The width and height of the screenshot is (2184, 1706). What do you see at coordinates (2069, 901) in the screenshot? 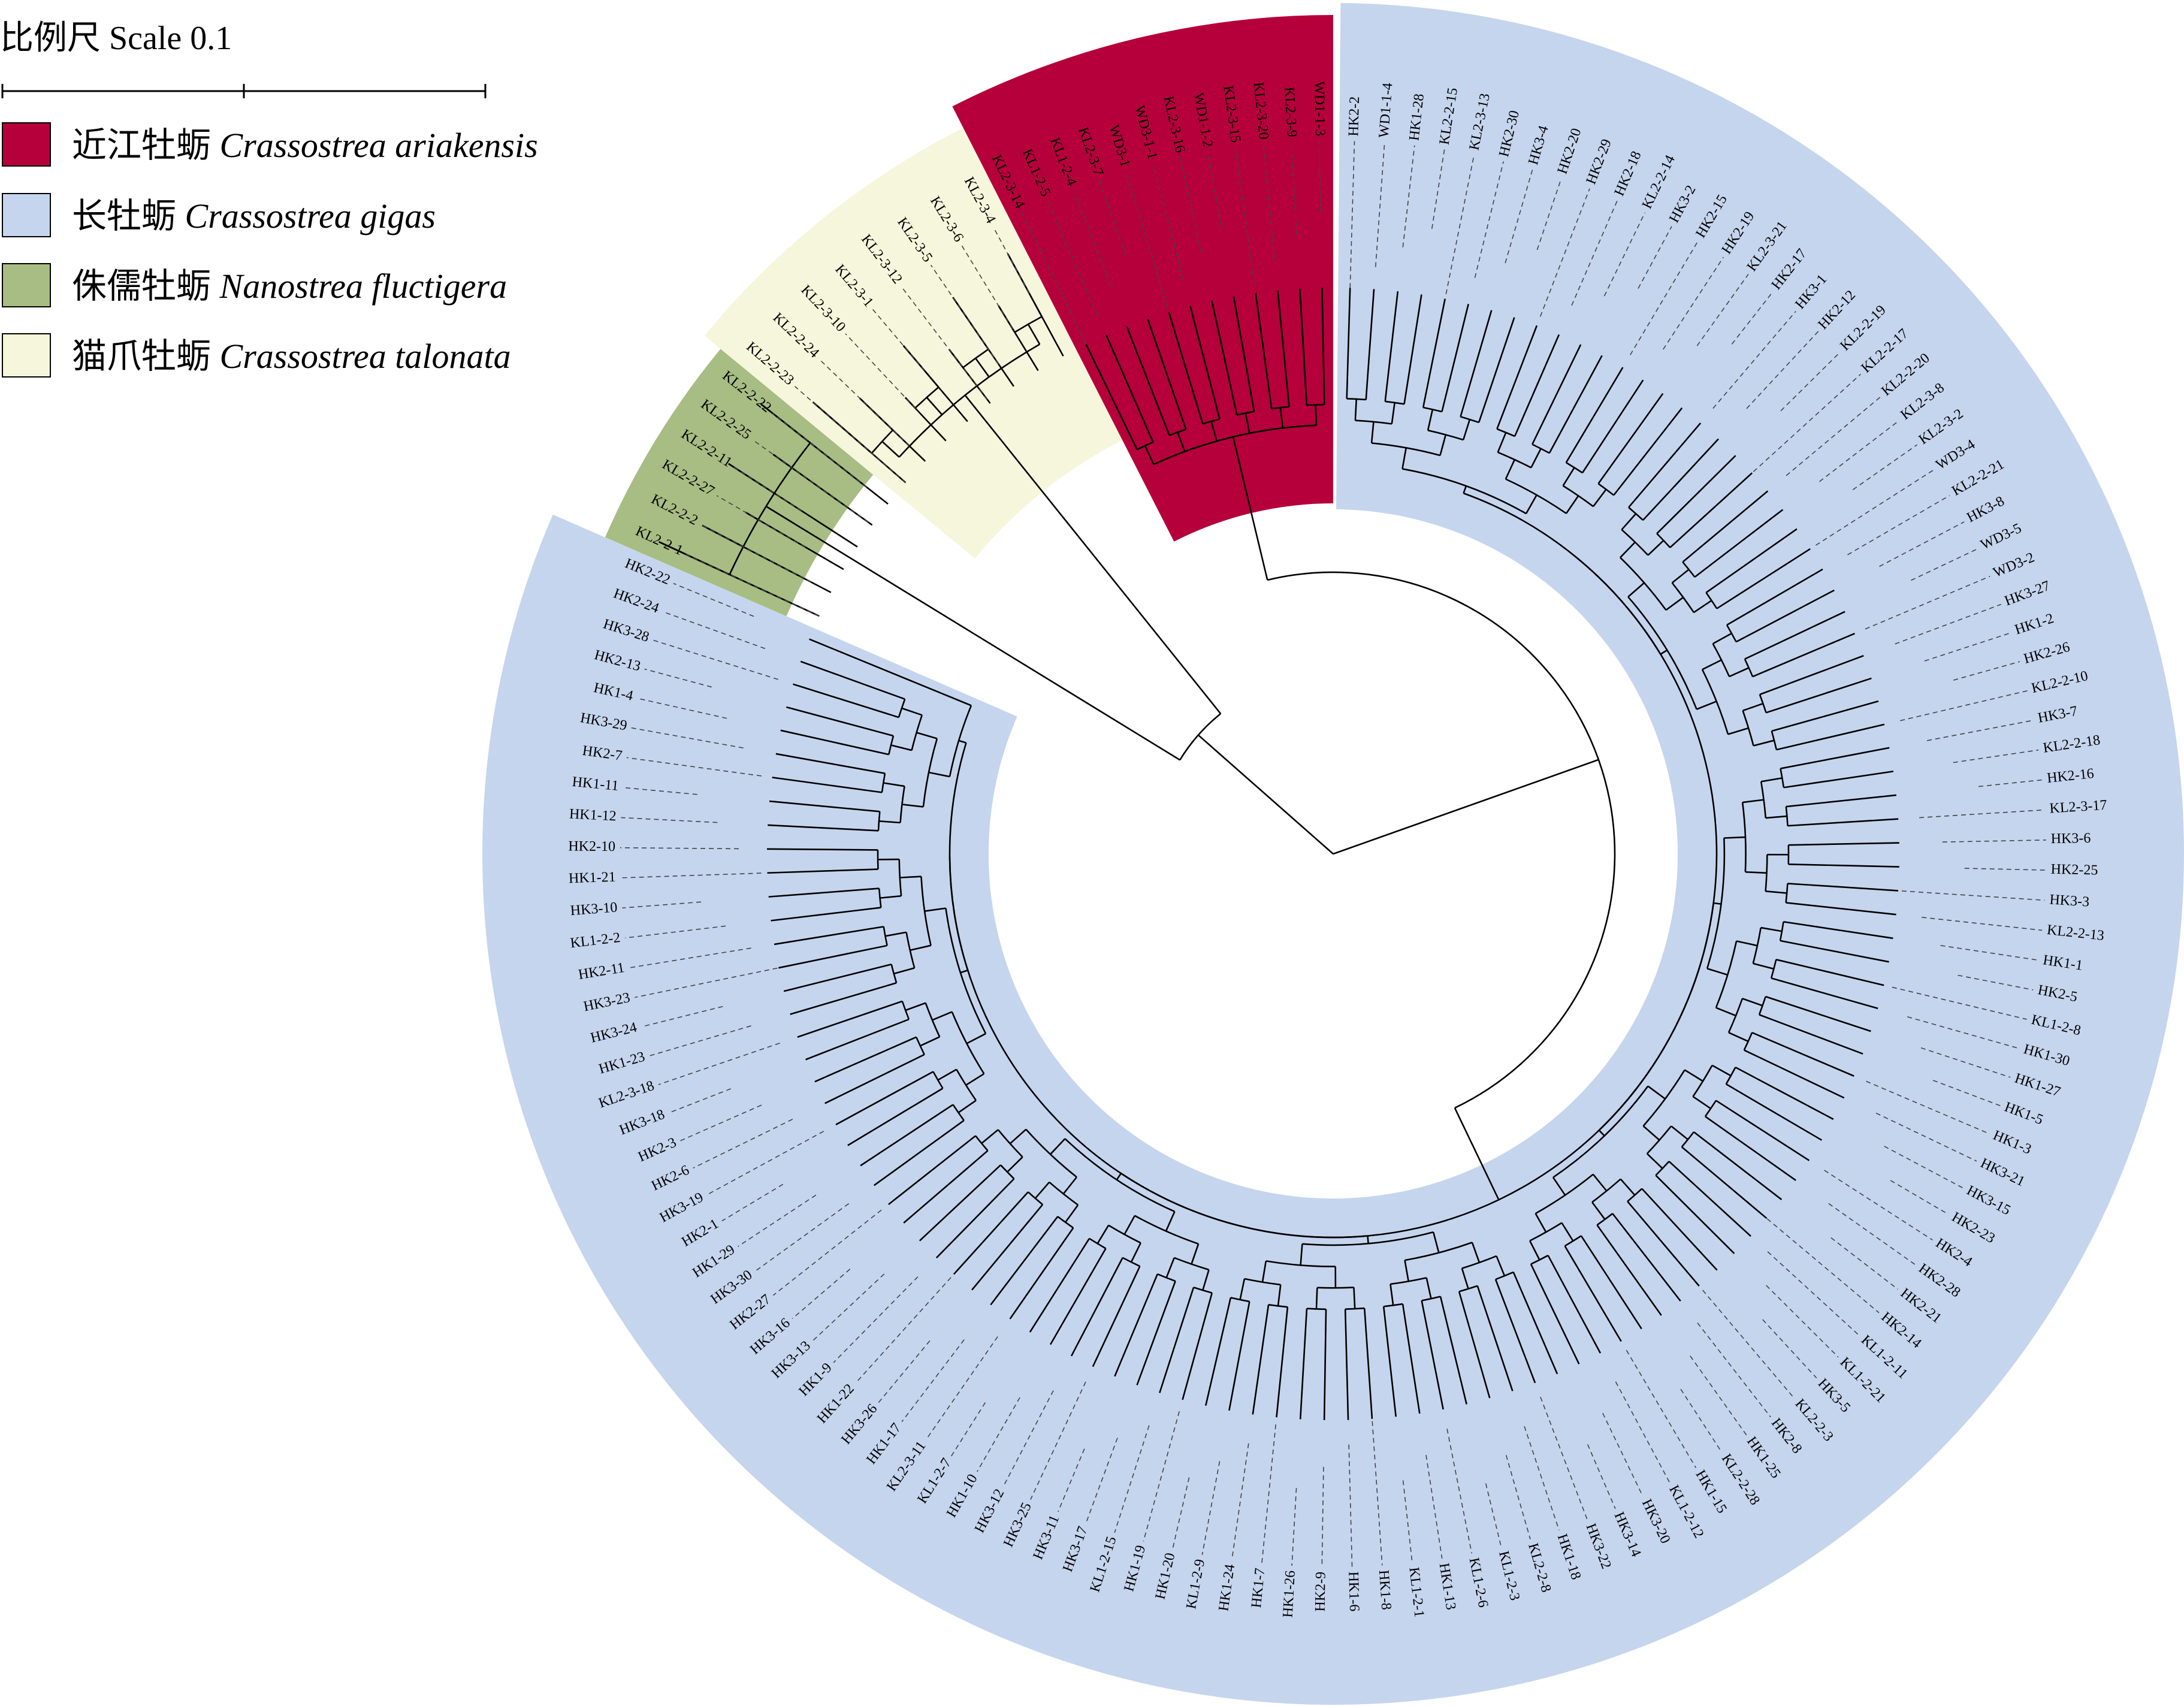
I see `leaf-label-gigas: HK3-3` at bounding box center [2069, 901].